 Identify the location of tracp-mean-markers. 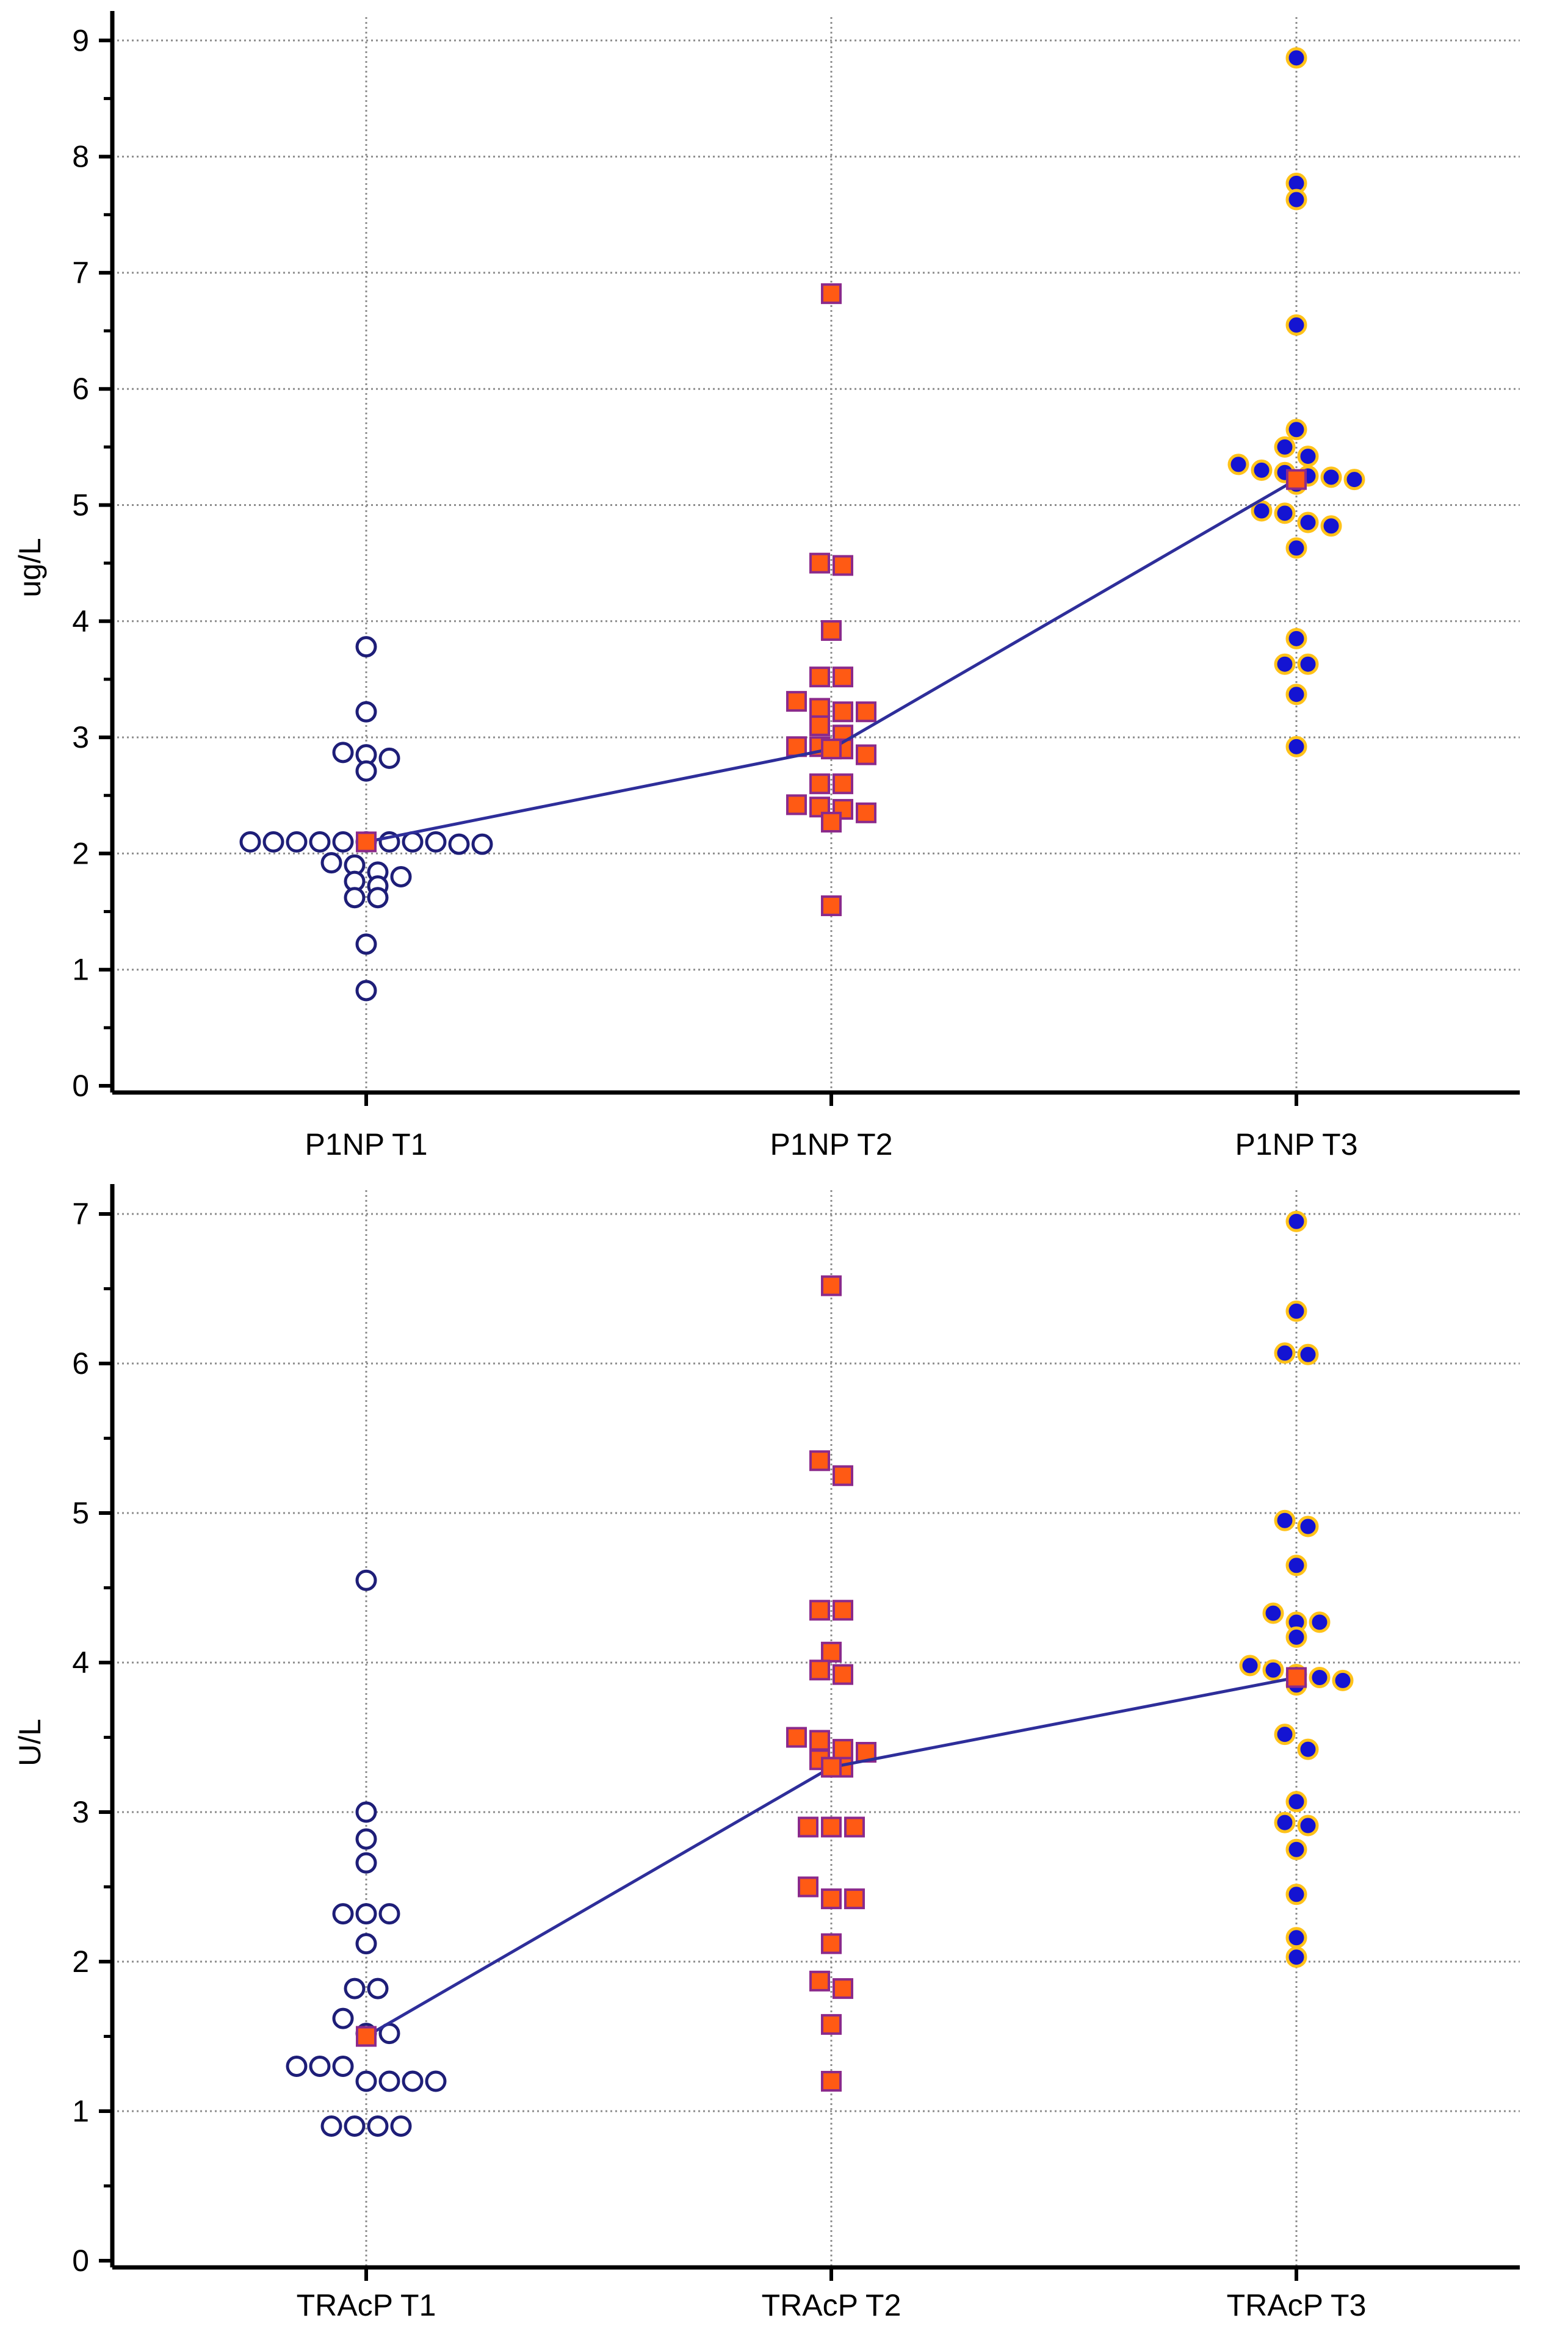
(832, 1857).